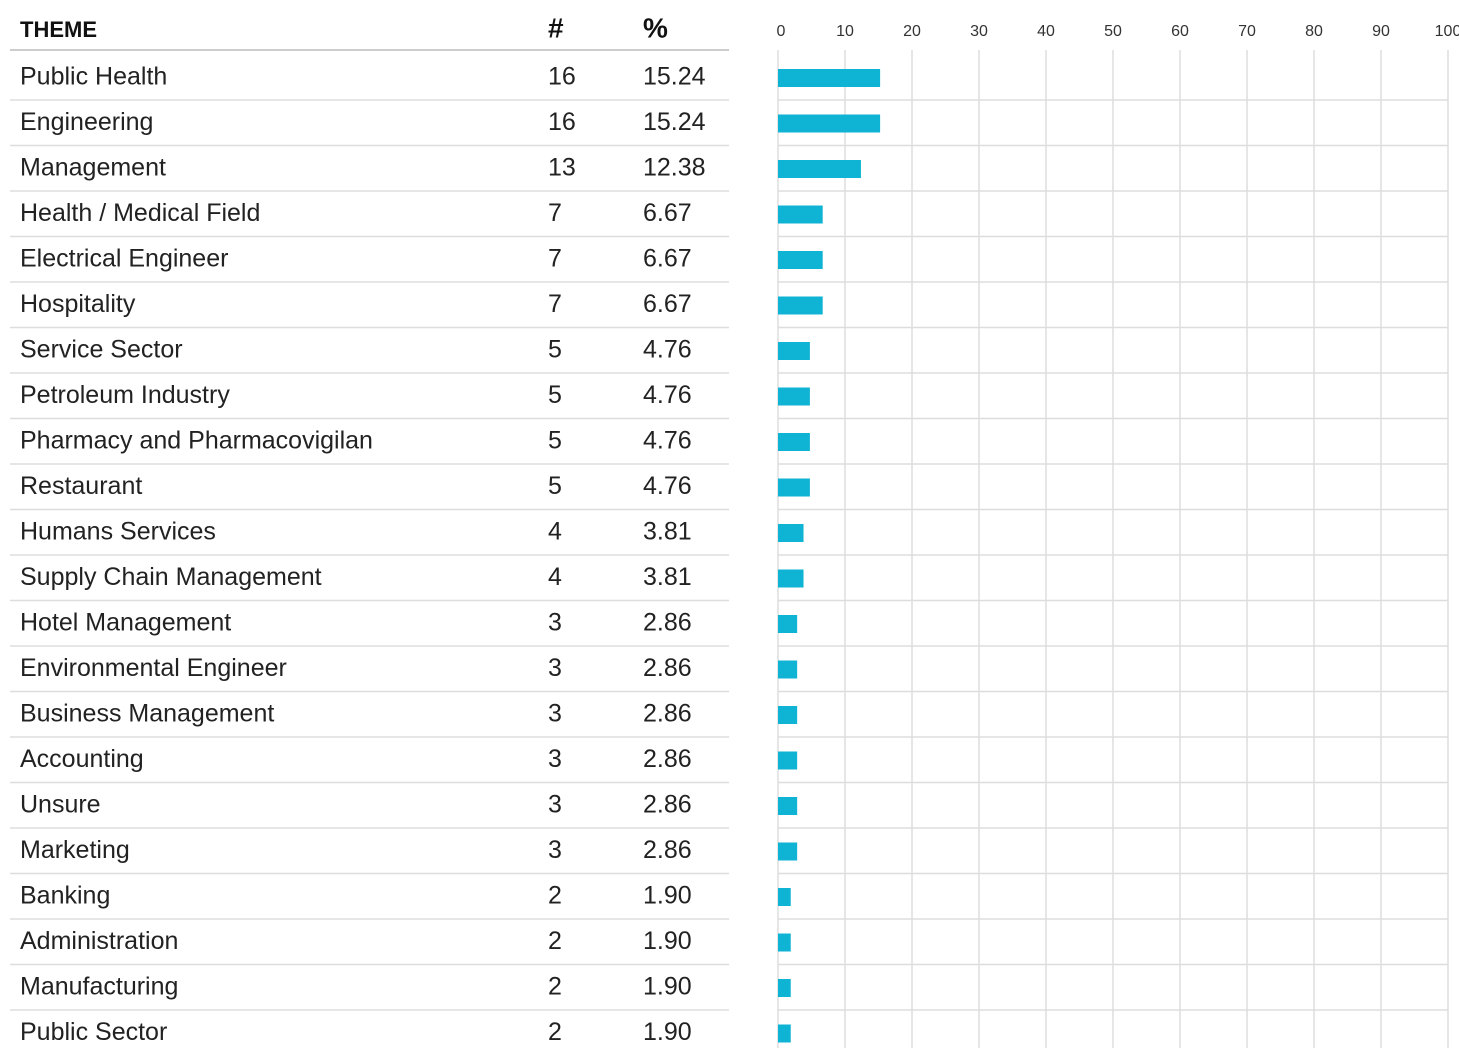 The width and height of the screenshot is (1459, 1048). I want to click on theme-label: Administration, so click(99, 941).